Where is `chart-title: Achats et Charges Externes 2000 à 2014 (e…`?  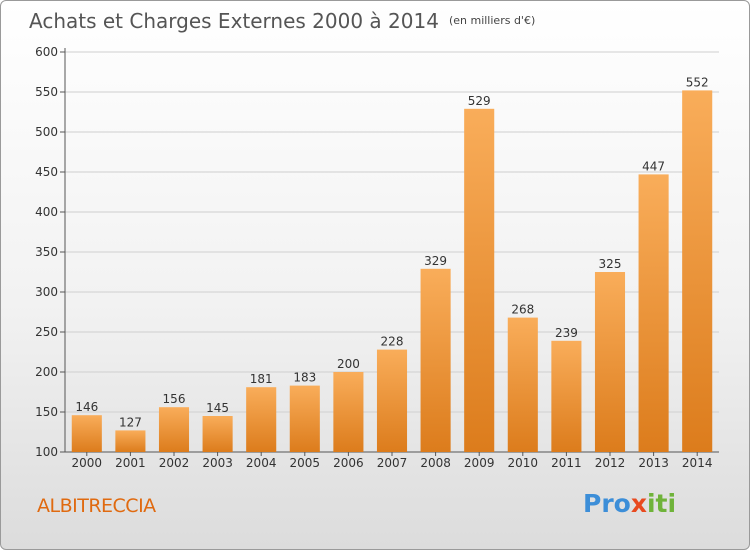
chart-title: Achats et Charges Externes 2000 à 2014 (e… is located at coordinates (282, 21).